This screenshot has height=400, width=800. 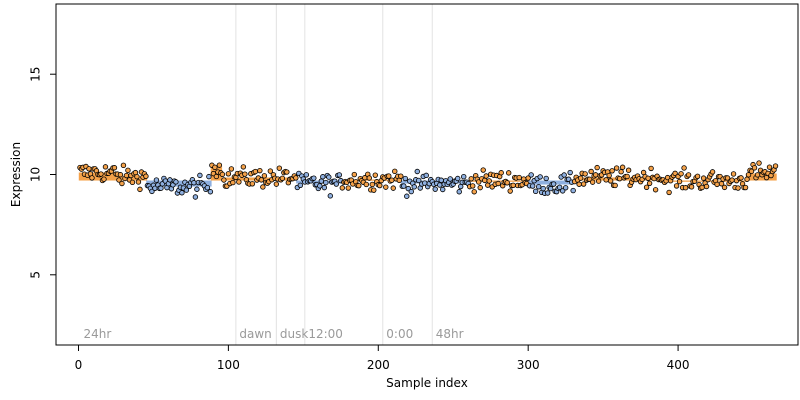 I want to click on annotation-label: 0:00, so click(x=399, y=334).